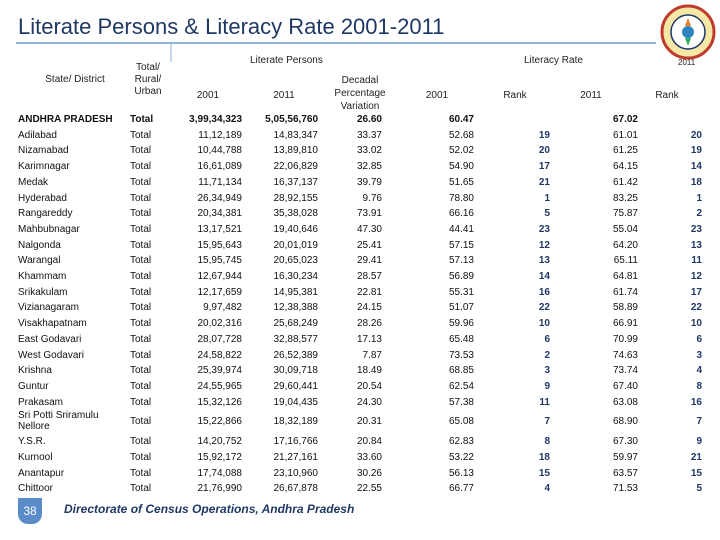 The height and width of the screenshot is (540, 720). What do you see at coordinates (544, 292) in the screenshot?
I see `cell-rank2001: 16` at bounding box center [544, 292].